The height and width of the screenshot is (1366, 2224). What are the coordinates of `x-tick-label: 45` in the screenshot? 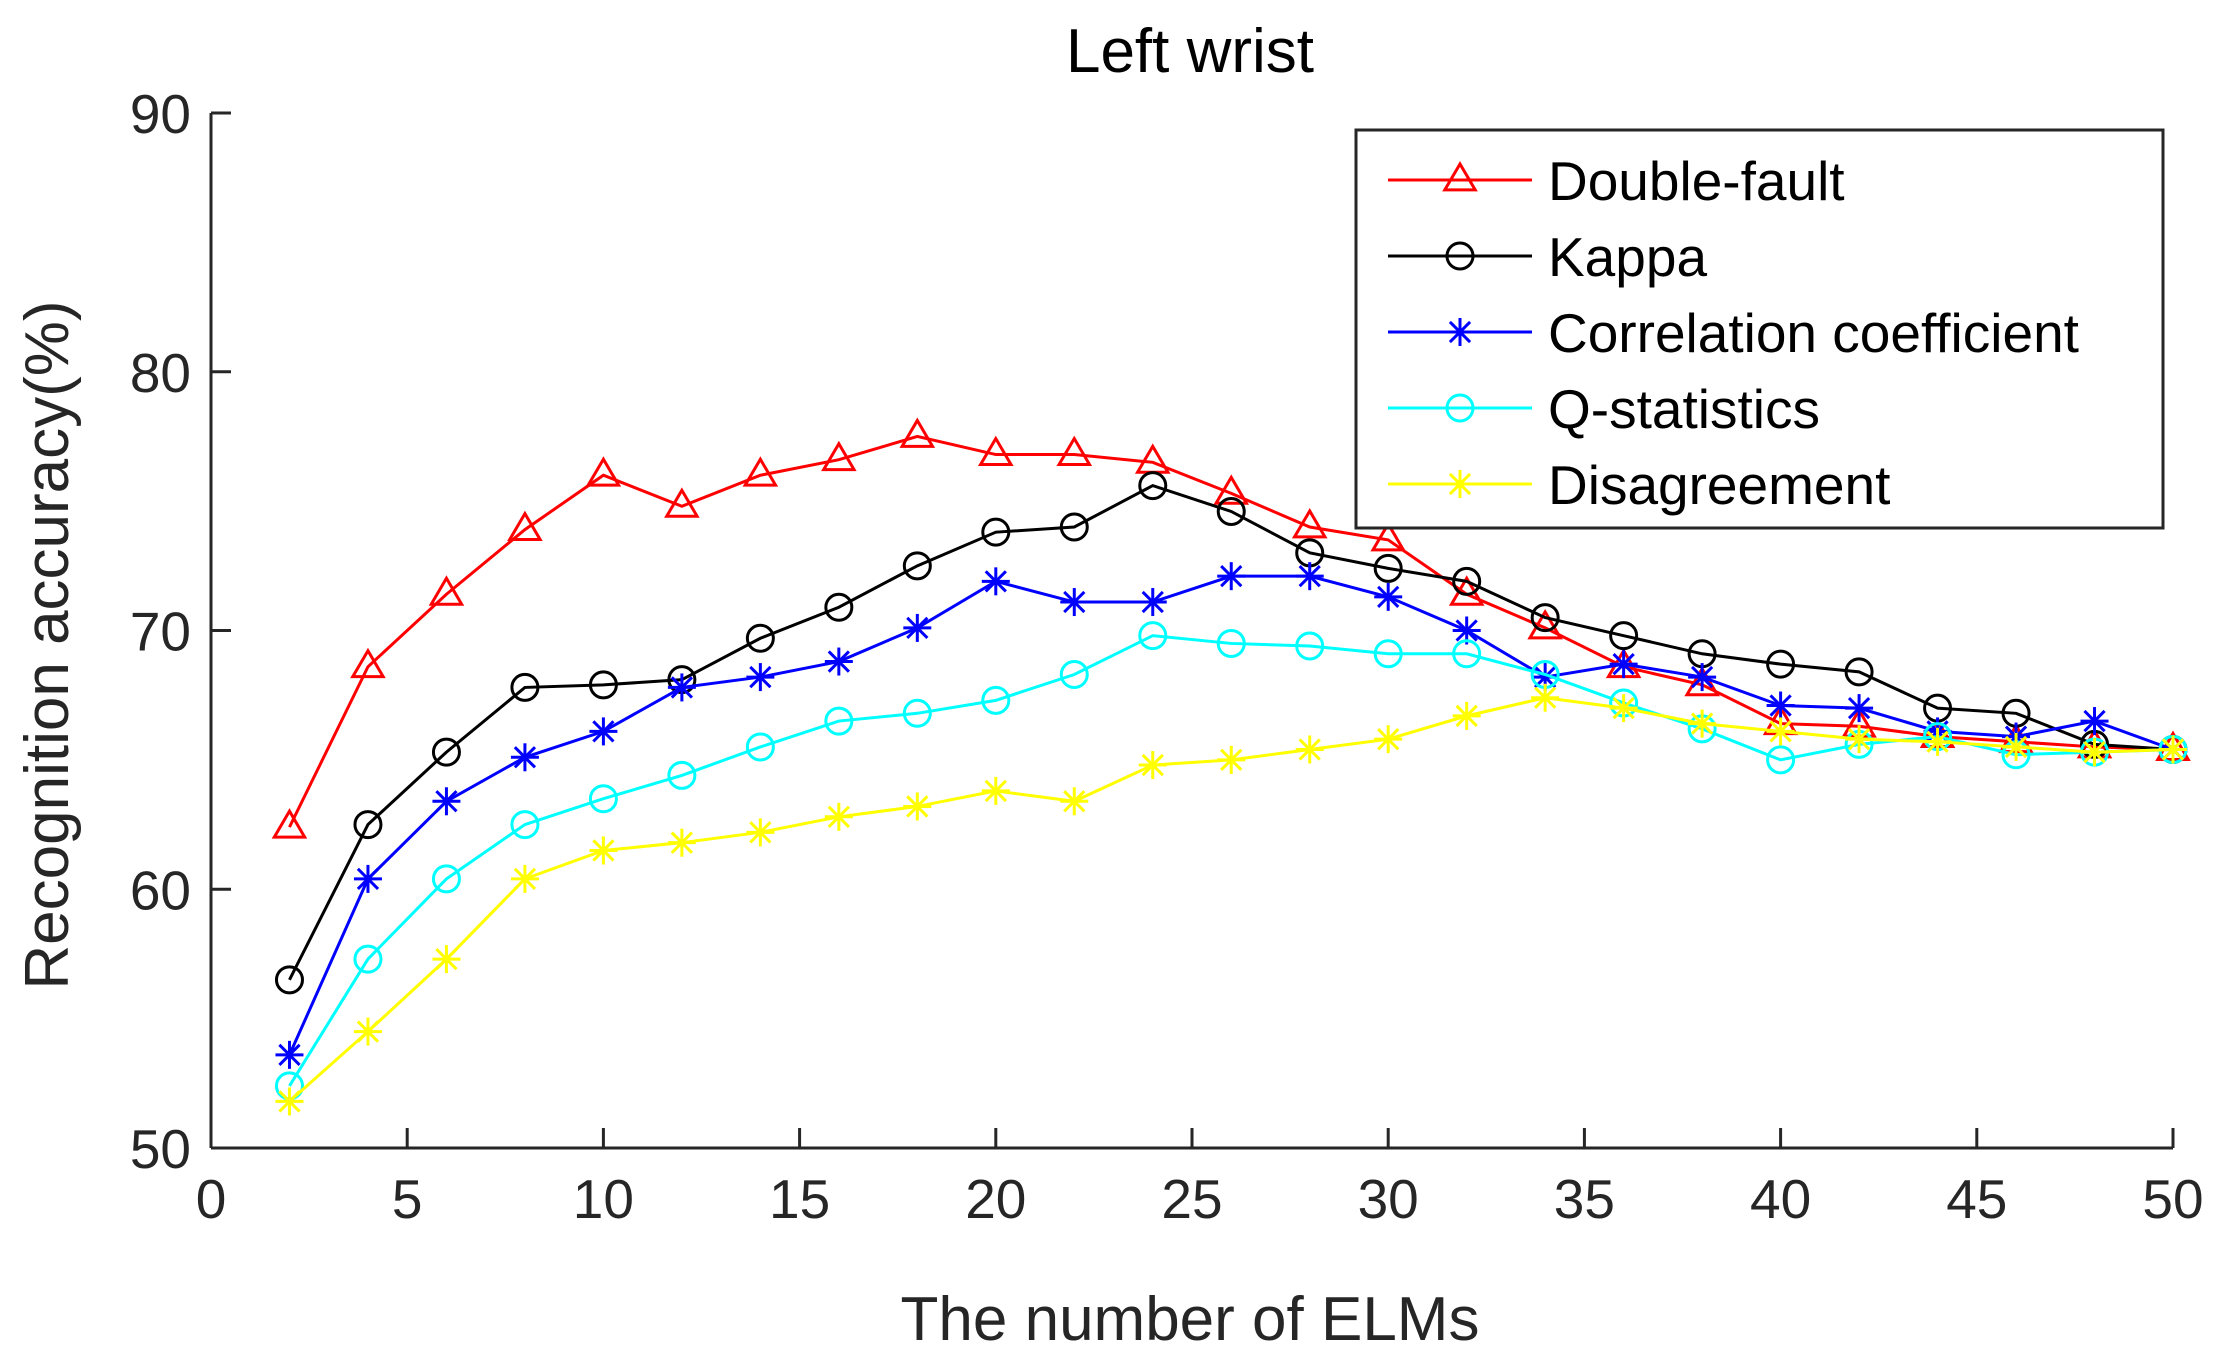 It's located at (1976, 1199).